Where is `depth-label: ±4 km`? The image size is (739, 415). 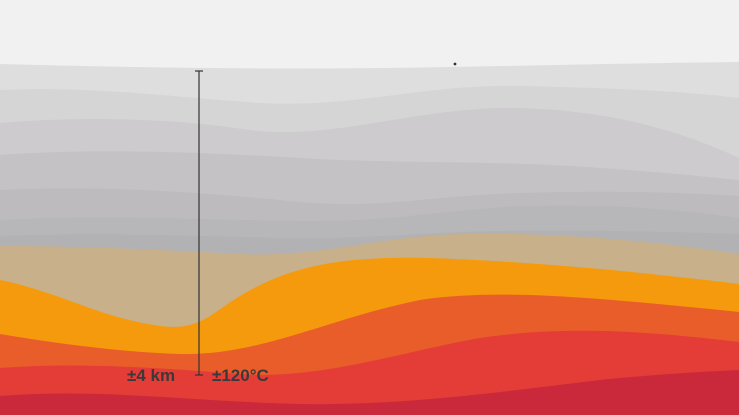 depth-label: ±4 km is located at coordinates (151, 375).